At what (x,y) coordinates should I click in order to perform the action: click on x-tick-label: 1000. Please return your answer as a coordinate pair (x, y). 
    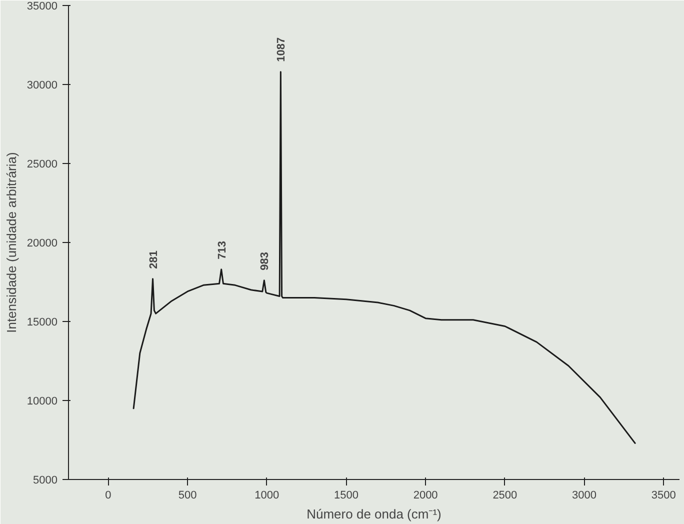
    Looking at the image, I should click on (267, 496).